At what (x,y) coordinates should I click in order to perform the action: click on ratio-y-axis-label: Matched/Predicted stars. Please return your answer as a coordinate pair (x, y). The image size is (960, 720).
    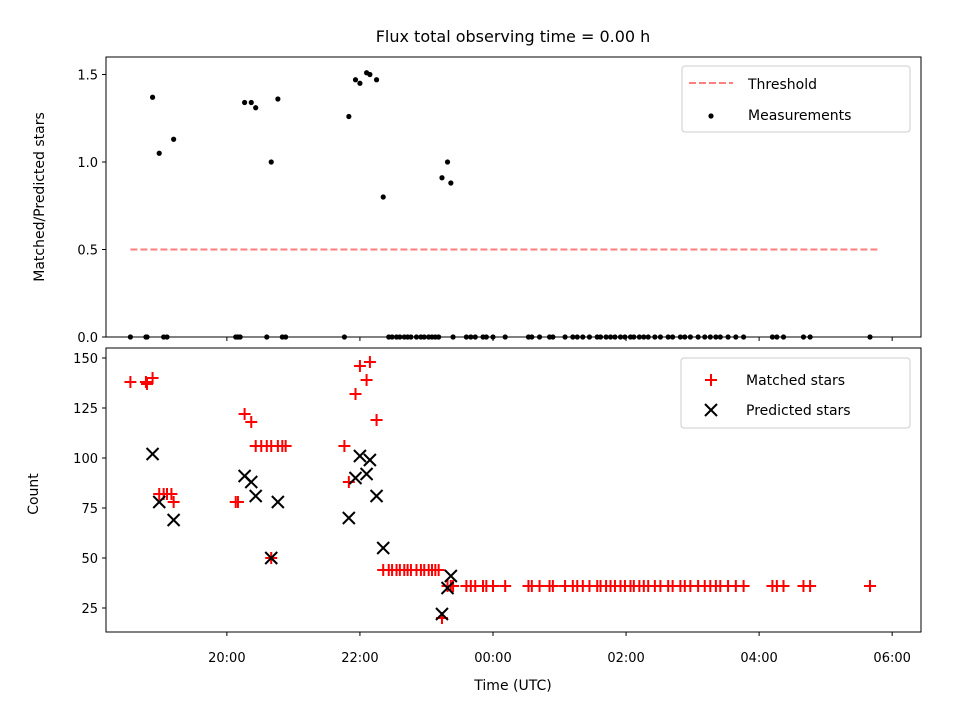
    Looking at the image, I should click on (40, 197).